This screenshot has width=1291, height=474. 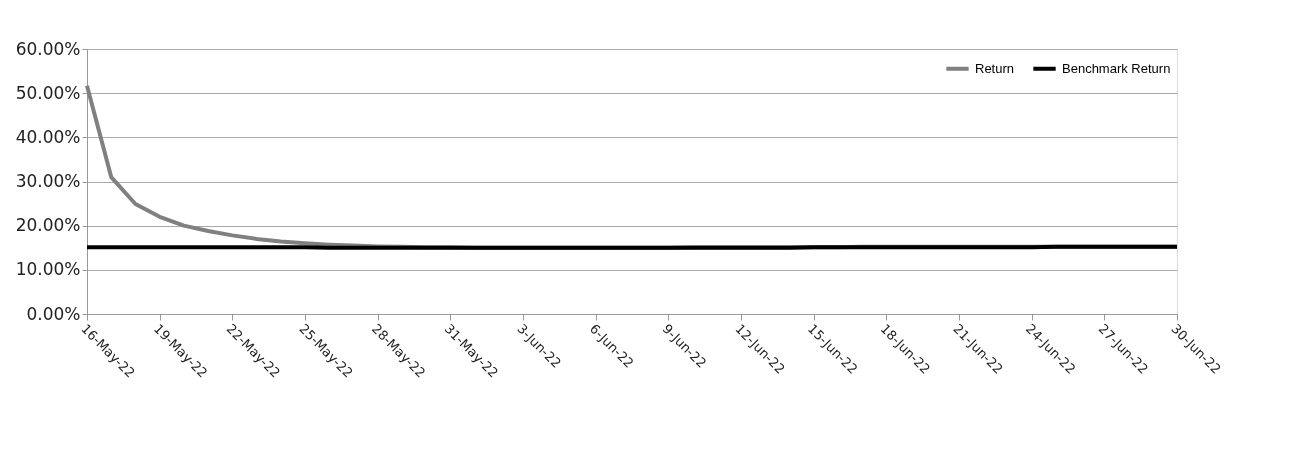 I want to click on y-tick-label: 0.00%, so click(x=53, y=313).